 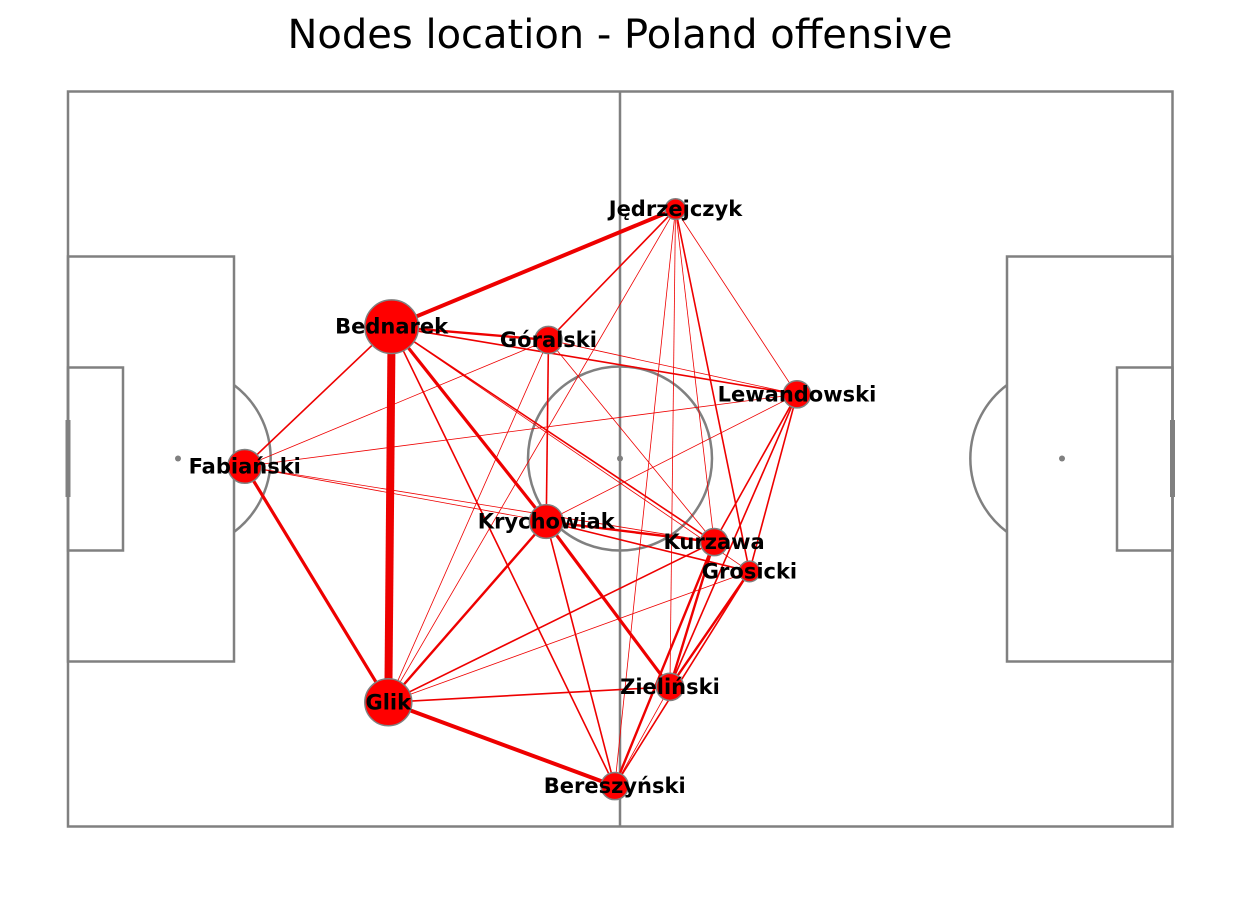 I want to click on edge-krychowiak-kurzawa, so click(x=630, y=532).